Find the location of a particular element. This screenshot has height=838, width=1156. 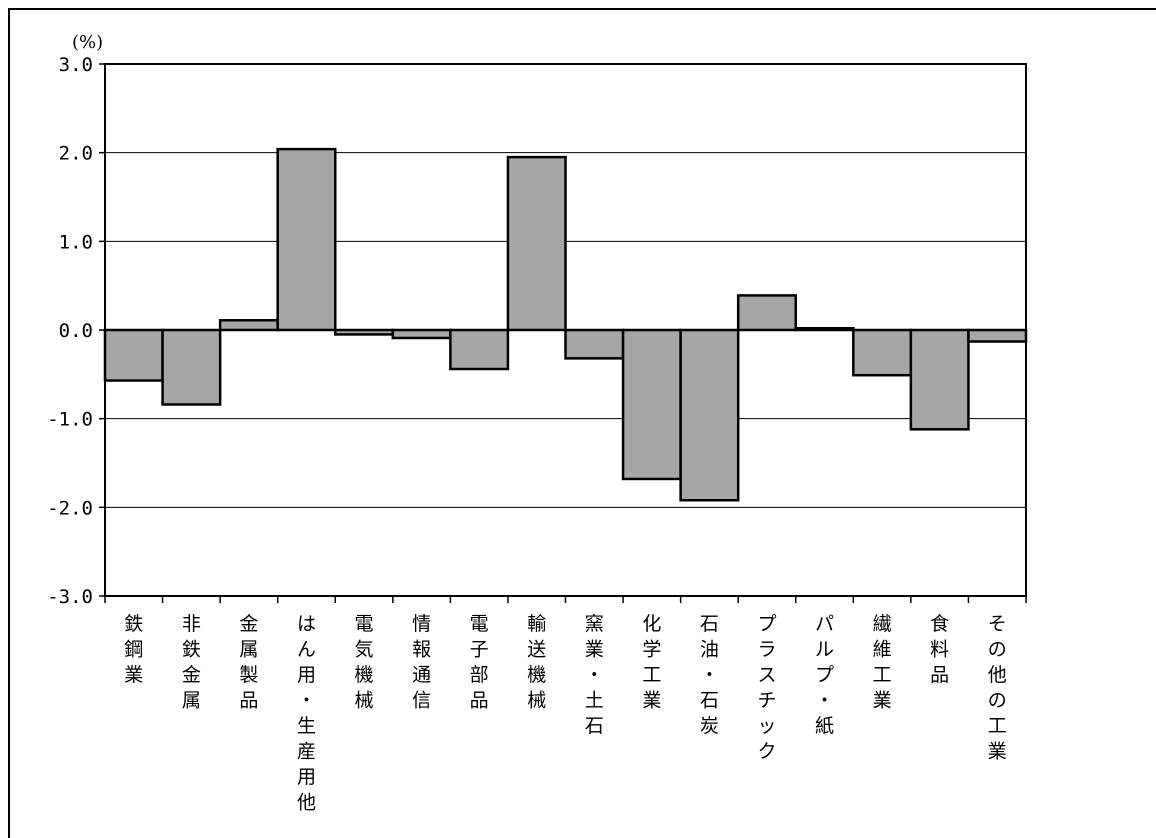

y-tick-label: 1.0 is located at coordinates (76, 242).